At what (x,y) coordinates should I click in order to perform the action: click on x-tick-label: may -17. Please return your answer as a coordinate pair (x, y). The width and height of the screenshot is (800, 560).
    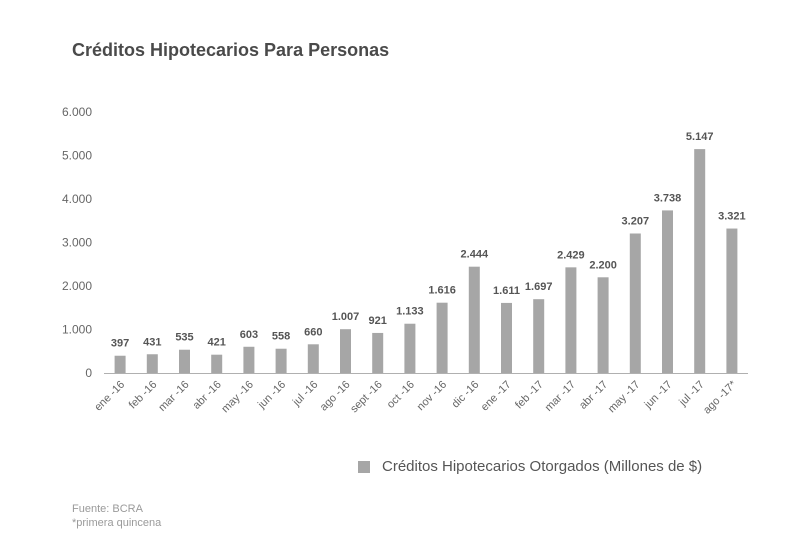
    Looking at the image, I should click on (624, 397).